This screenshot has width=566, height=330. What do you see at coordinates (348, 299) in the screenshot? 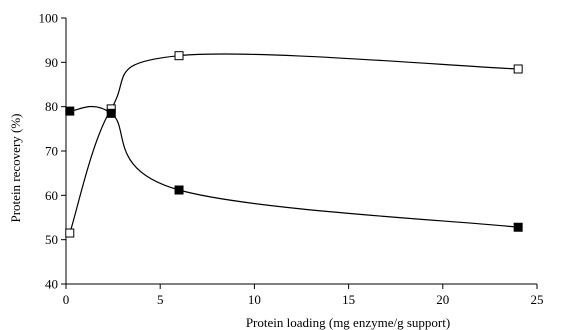
I see `x-tick-label-3: 15` at bounding box center [348, 299].